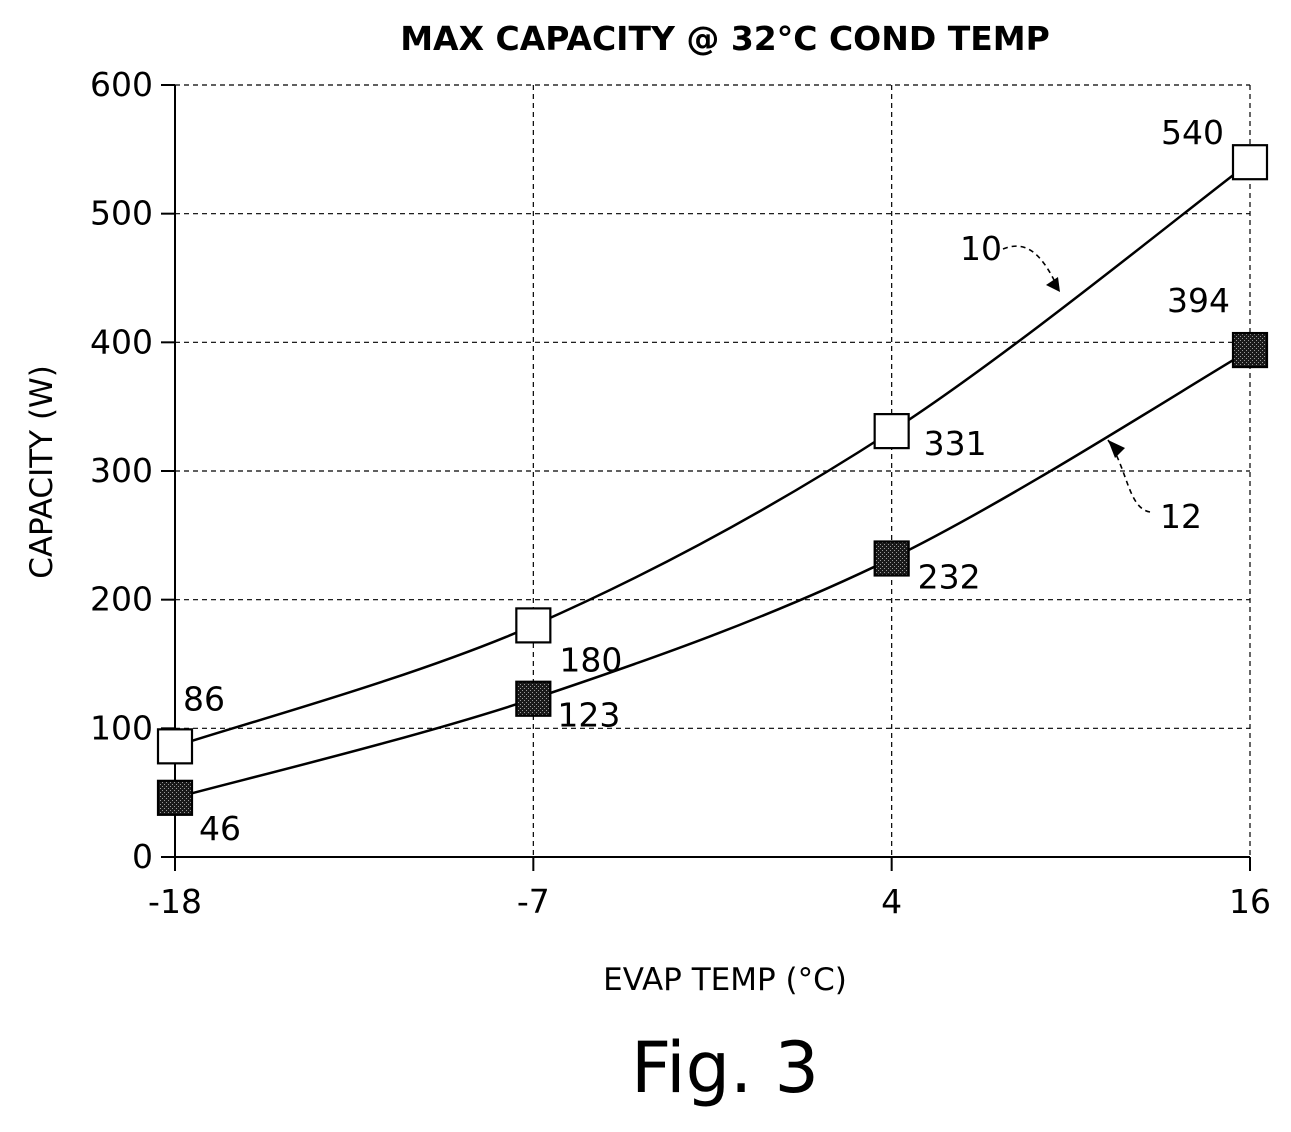 The image size is (1291, 1132). Describe the element at coordinates (1031, 269) in the screenshot. I see `series-10-leader` at that location.